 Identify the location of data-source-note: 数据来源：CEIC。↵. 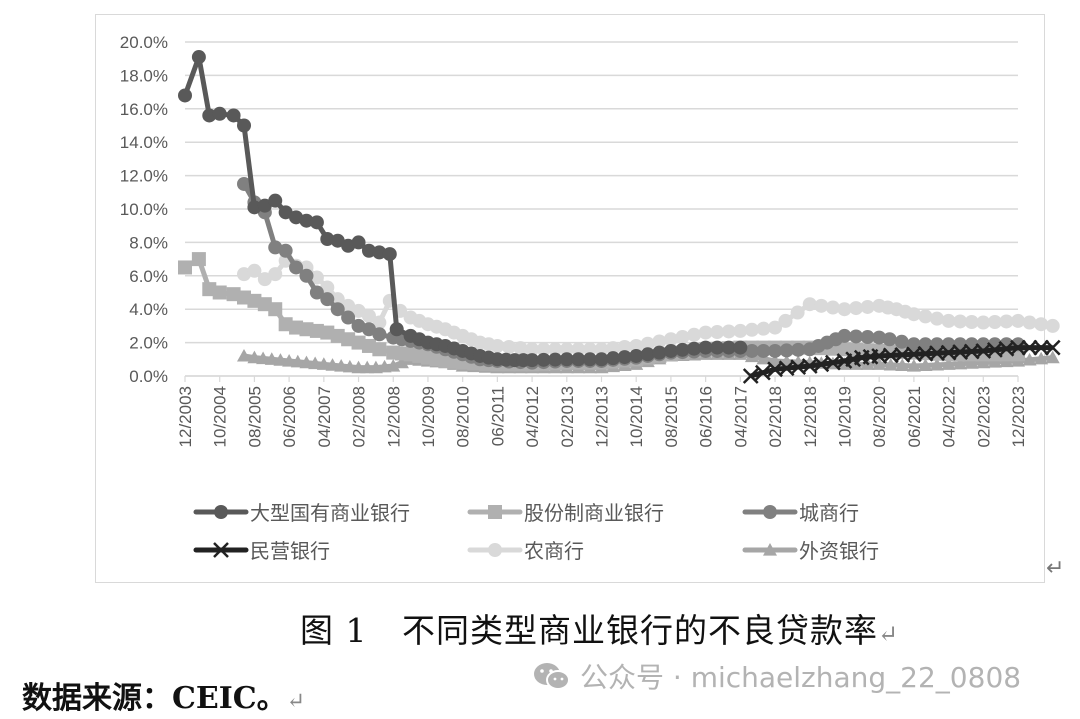
(163, 695).